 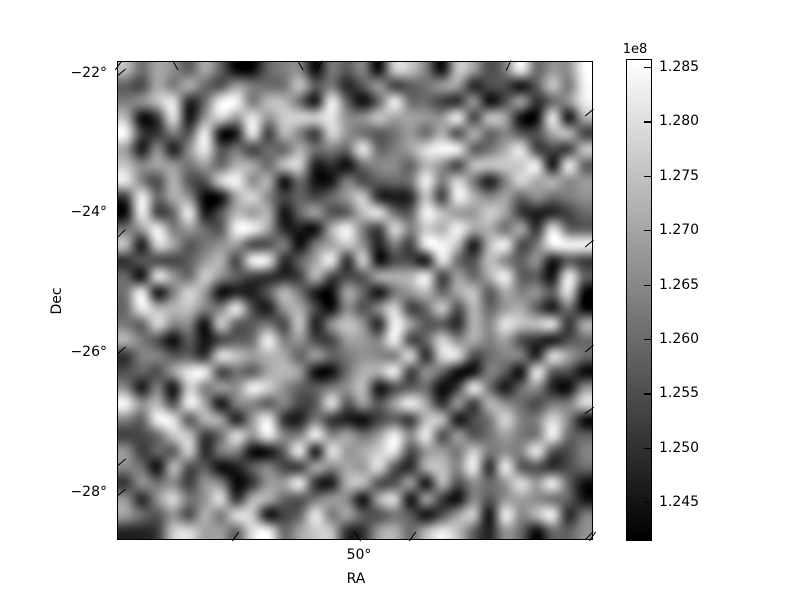 I want to click on y-axis-label: Dec, so click(x=57, y=301).